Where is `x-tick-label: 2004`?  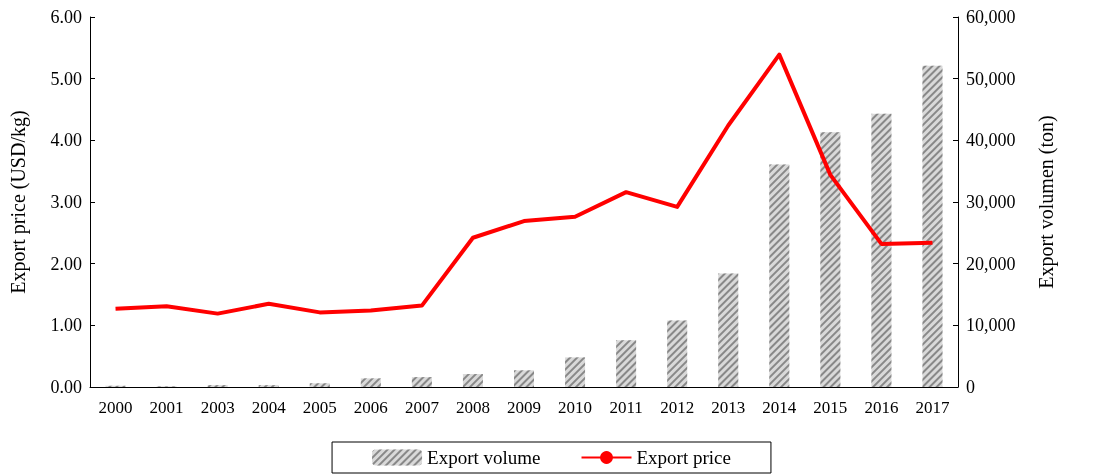 x-tick-label: 2004 is located at coordinates (269, 407).